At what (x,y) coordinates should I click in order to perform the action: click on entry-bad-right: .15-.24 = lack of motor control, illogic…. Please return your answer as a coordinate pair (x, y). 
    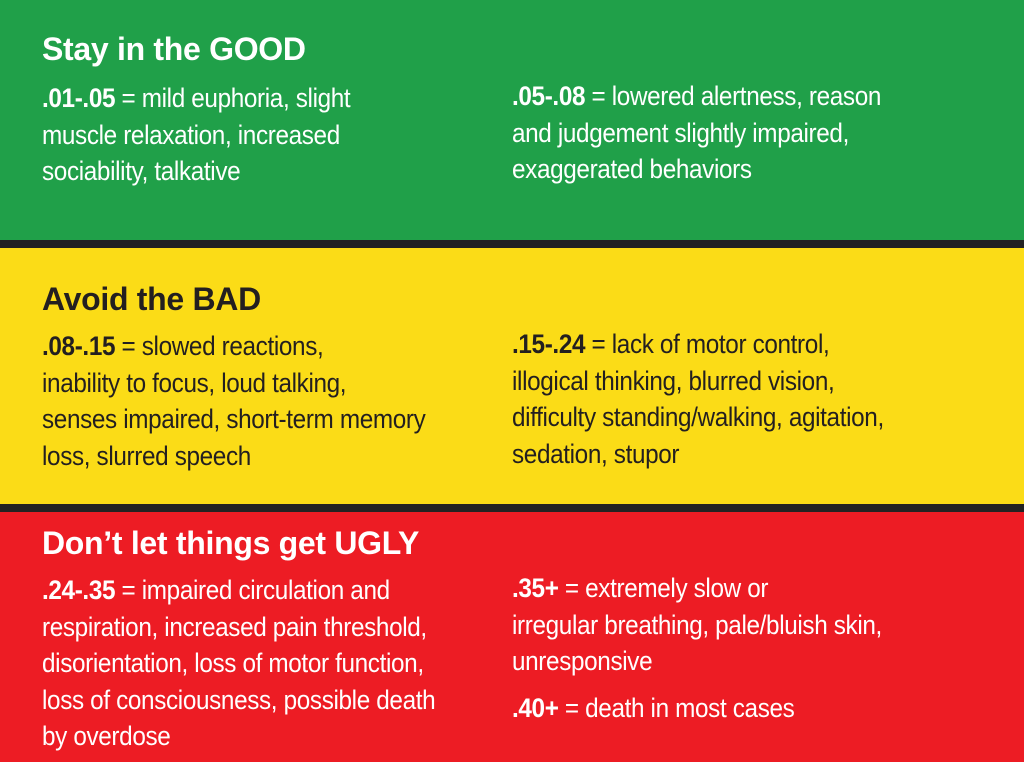
    Looking at the image, I should click on (755, 399).